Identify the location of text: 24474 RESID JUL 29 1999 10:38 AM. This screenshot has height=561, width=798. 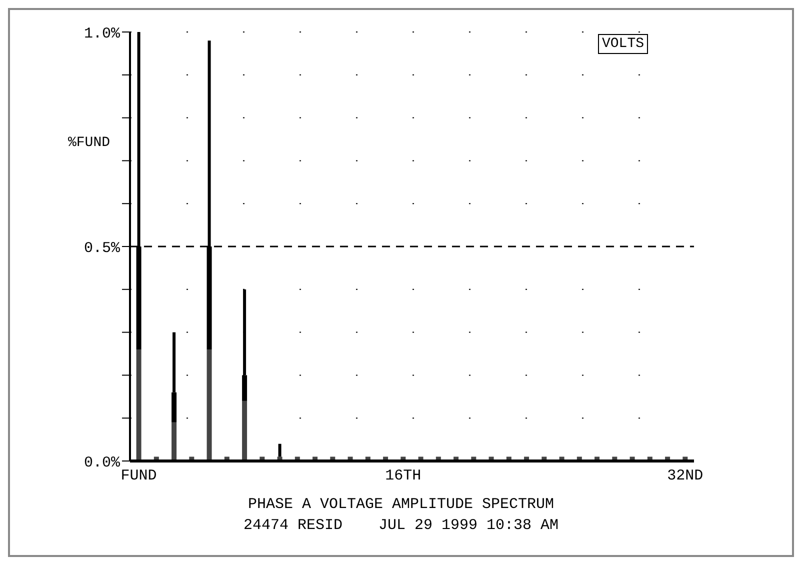
(401, 525).